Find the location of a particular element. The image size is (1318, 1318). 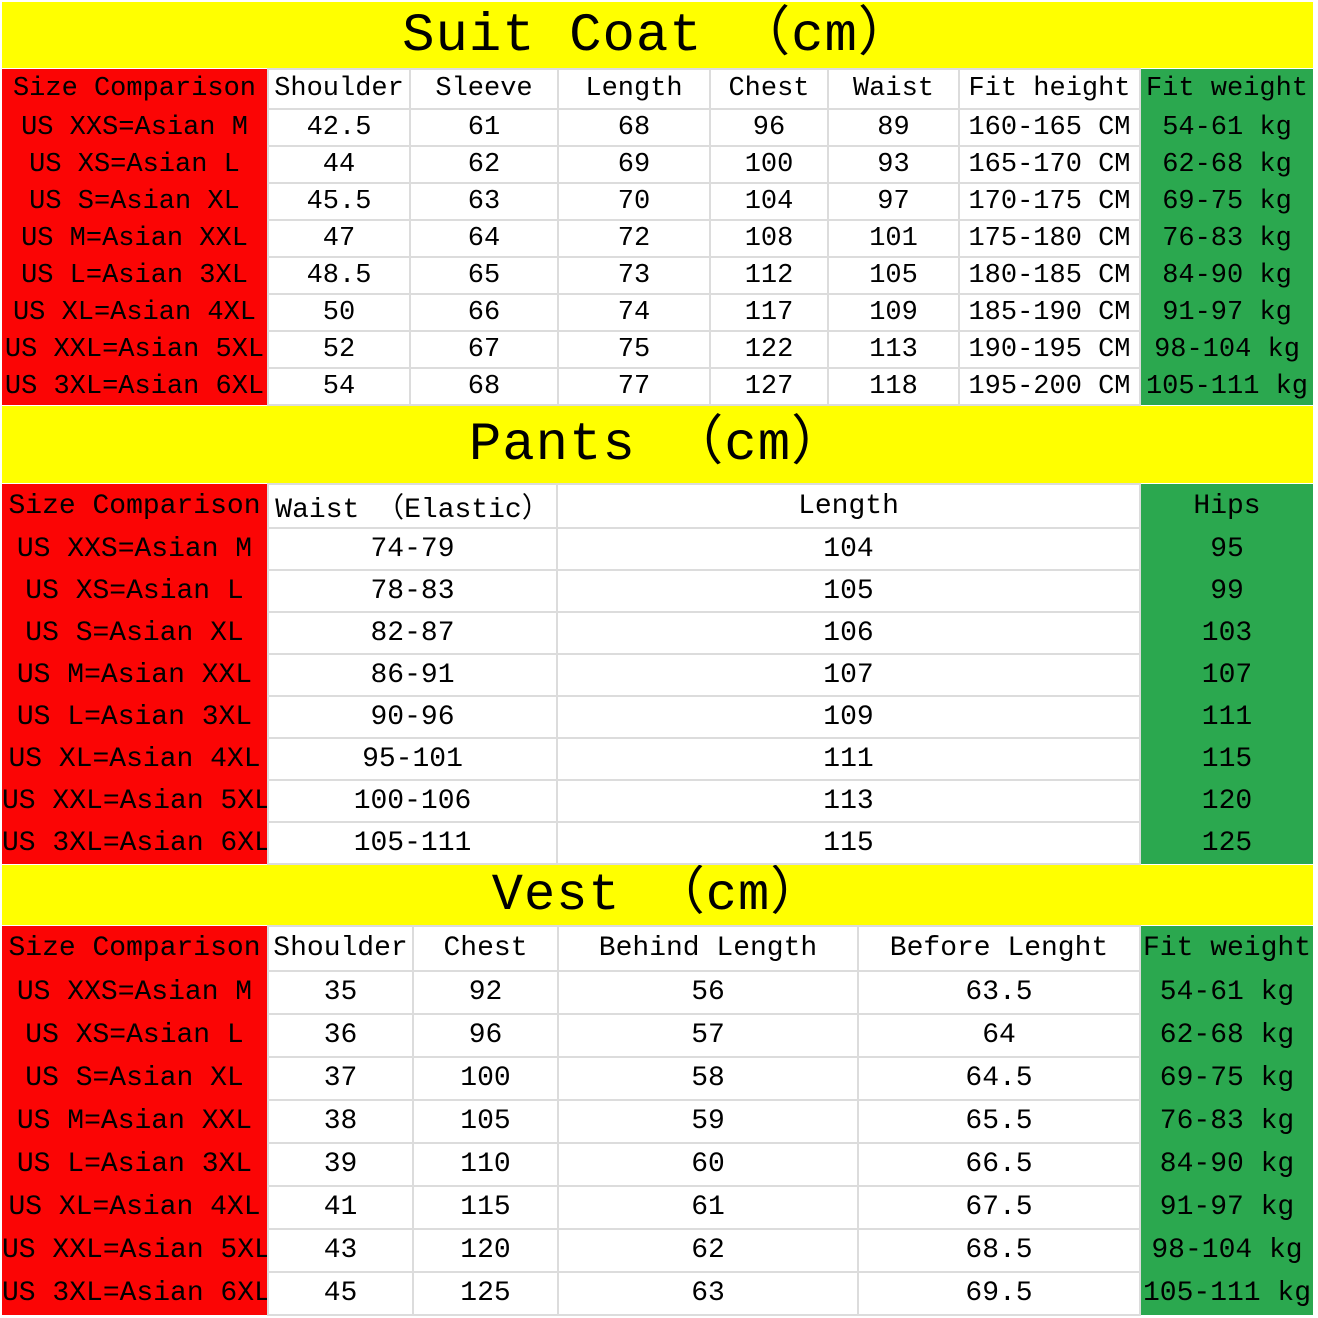

value-cell: 36 is located at coordinates (340, 1035).